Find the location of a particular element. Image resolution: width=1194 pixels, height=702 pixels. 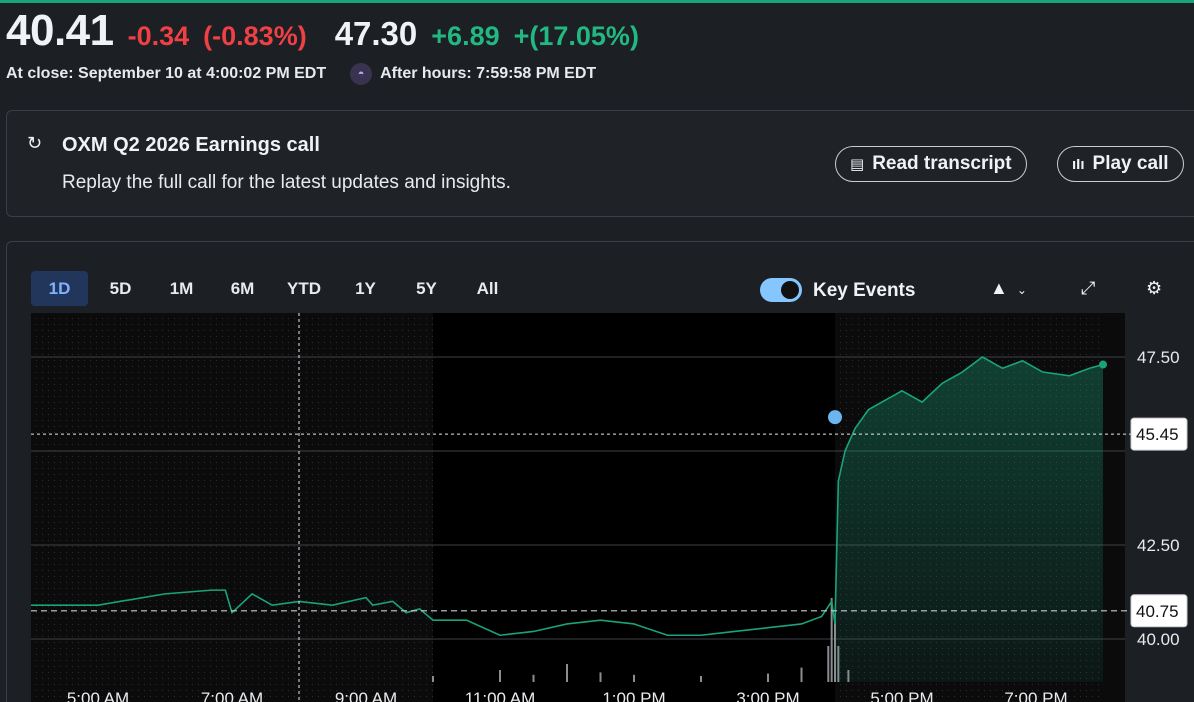

chevron-down-icon: ⌄ is located at coordinates (1021, 290).